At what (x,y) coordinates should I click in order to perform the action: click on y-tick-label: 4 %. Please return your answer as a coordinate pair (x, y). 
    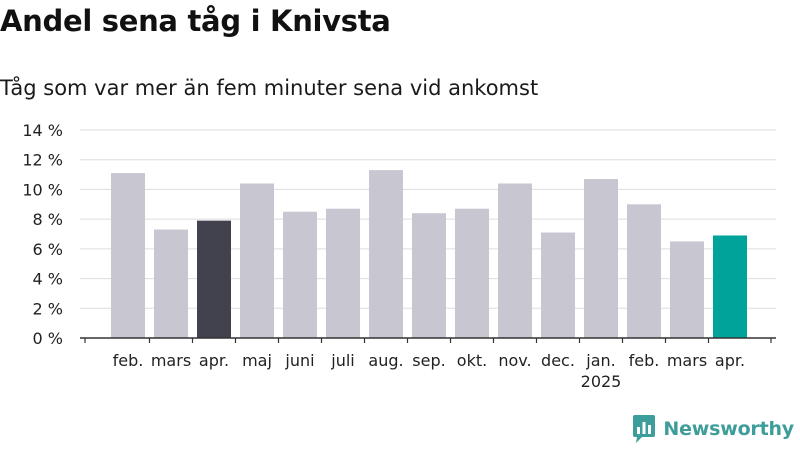
    Looking at the image, I should click on (48, 279).